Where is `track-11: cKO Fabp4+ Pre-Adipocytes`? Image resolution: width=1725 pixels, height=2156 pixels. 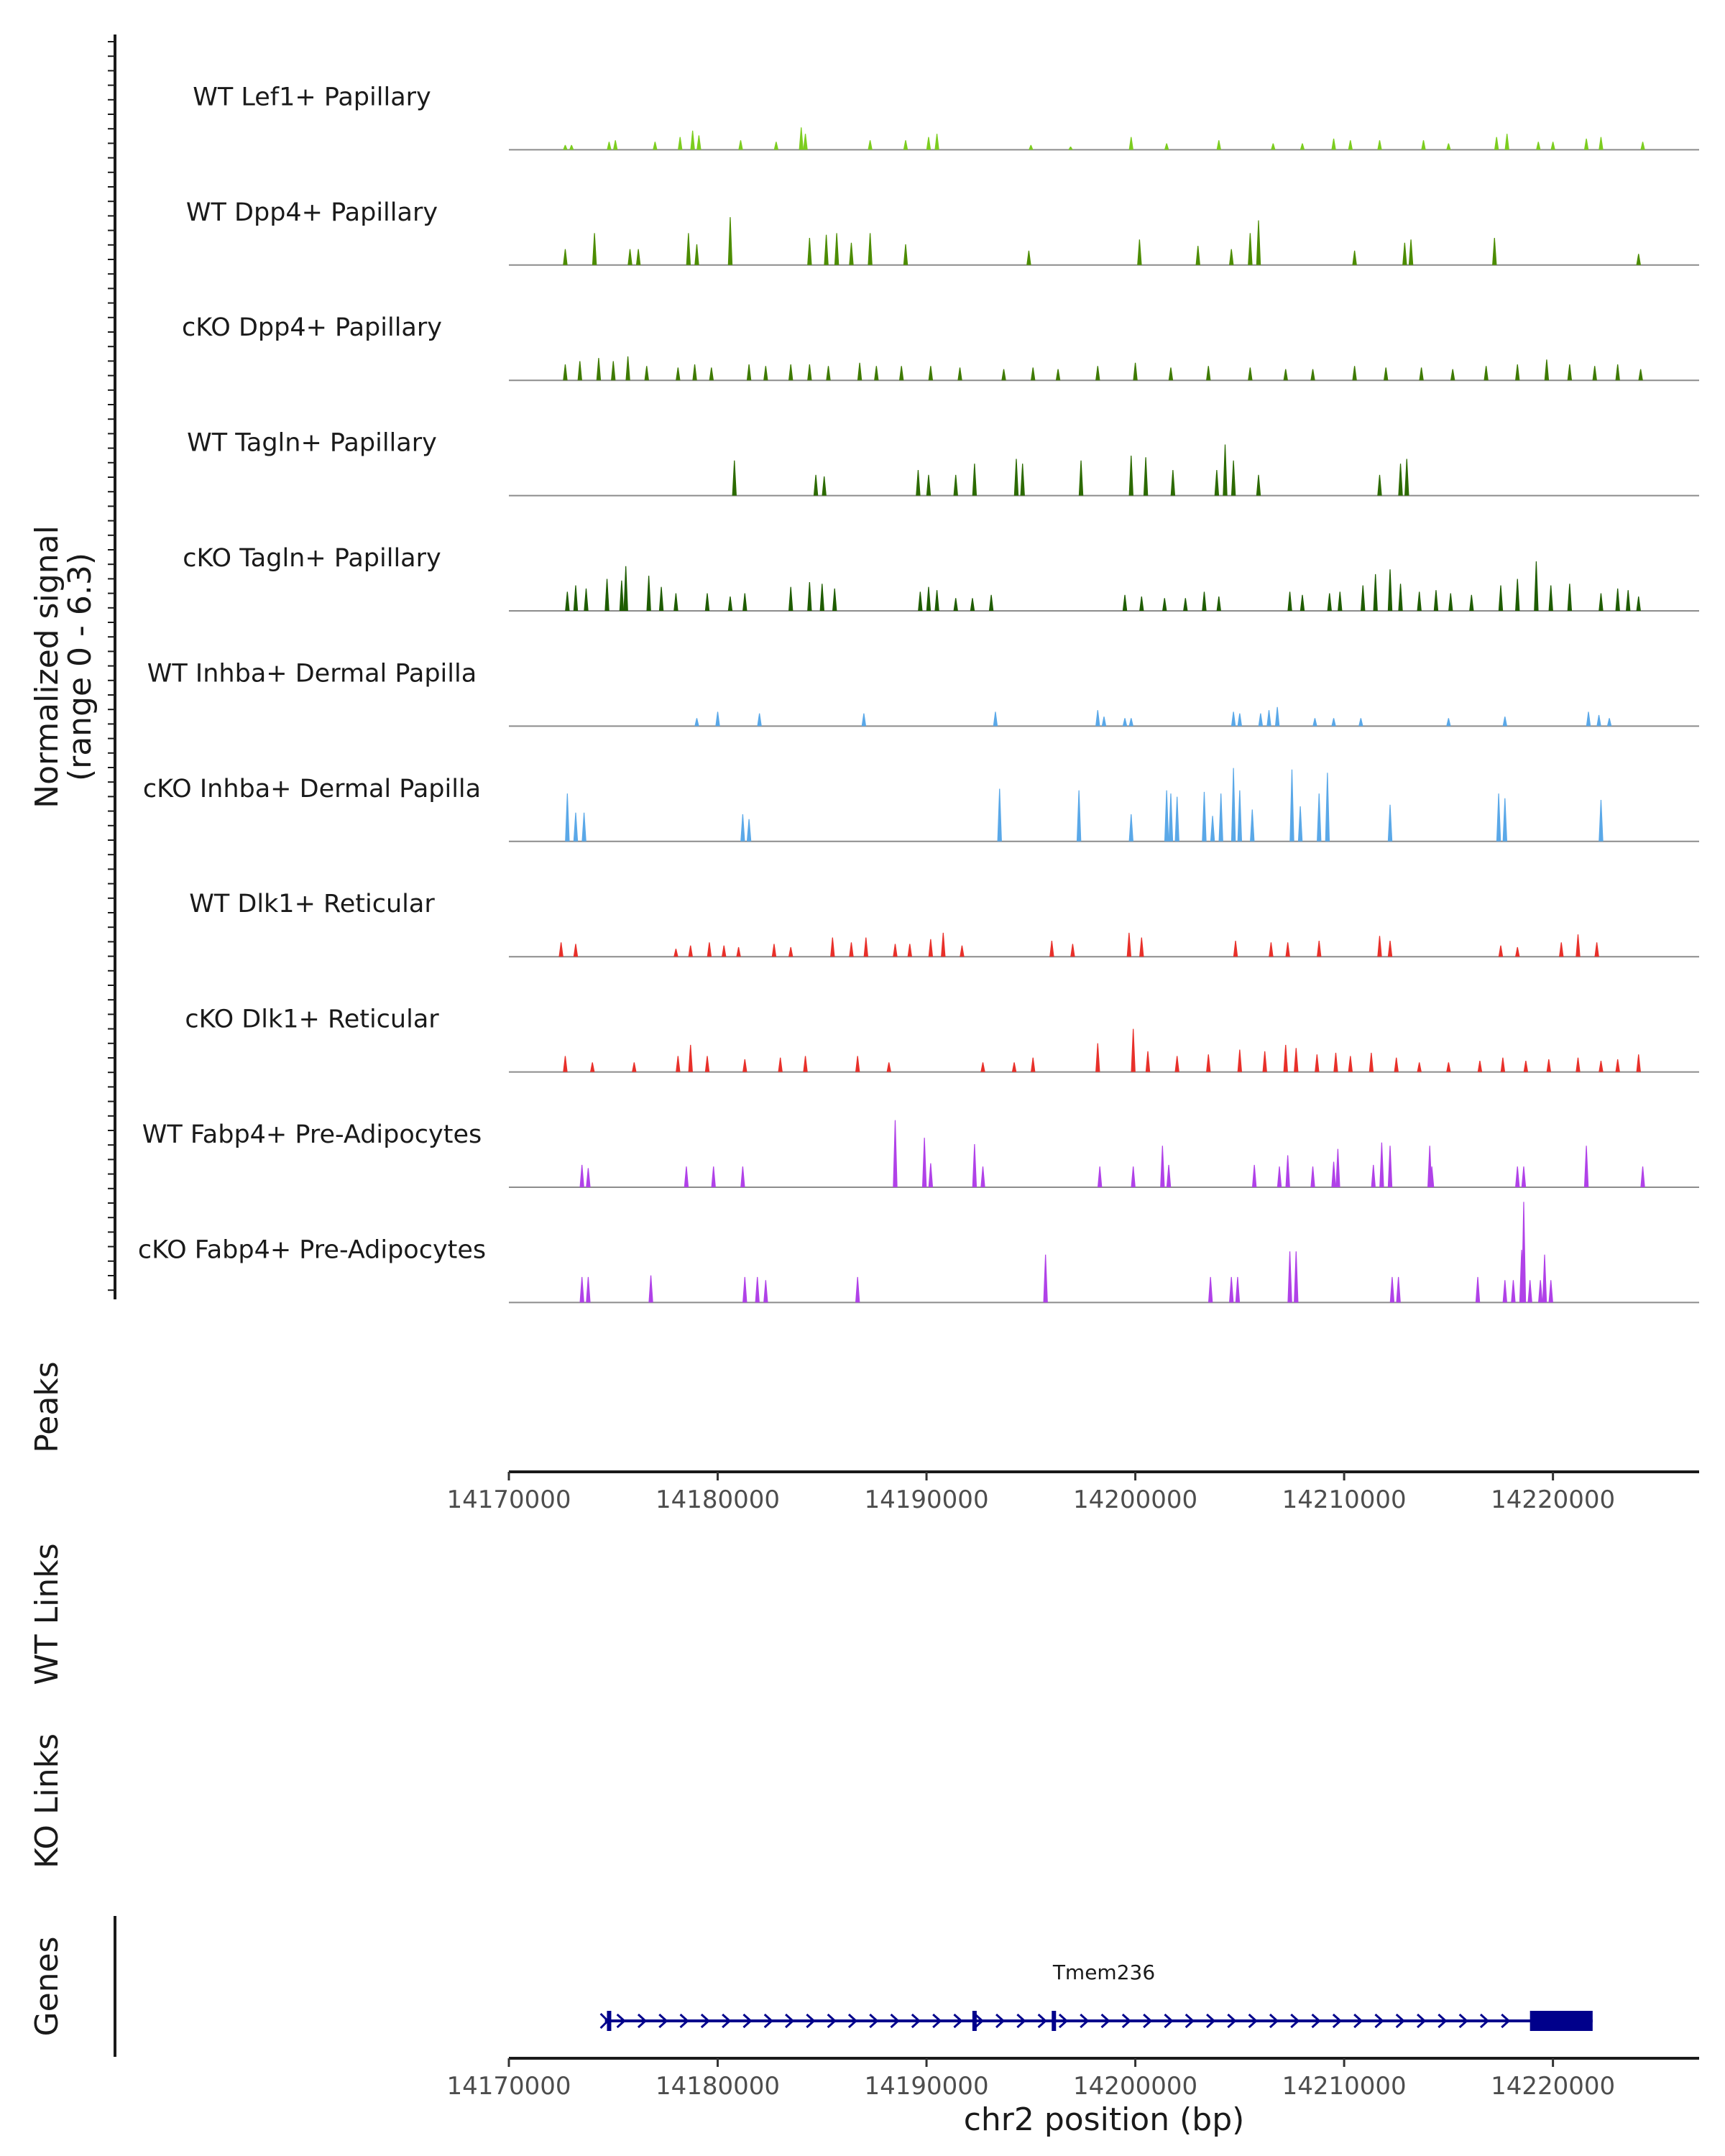
track-11: cKO Fabp4+ Pre-Adipocytes is located at coordinates (918, 1253).